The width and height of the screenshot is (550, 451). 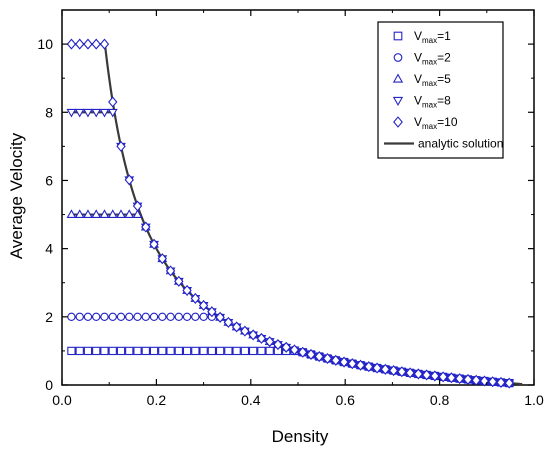 What do you see at coordinates (432, 102) in the screenshot?
I see `legend-entry-label: Vmax=8` at bounding box center [432, 102].